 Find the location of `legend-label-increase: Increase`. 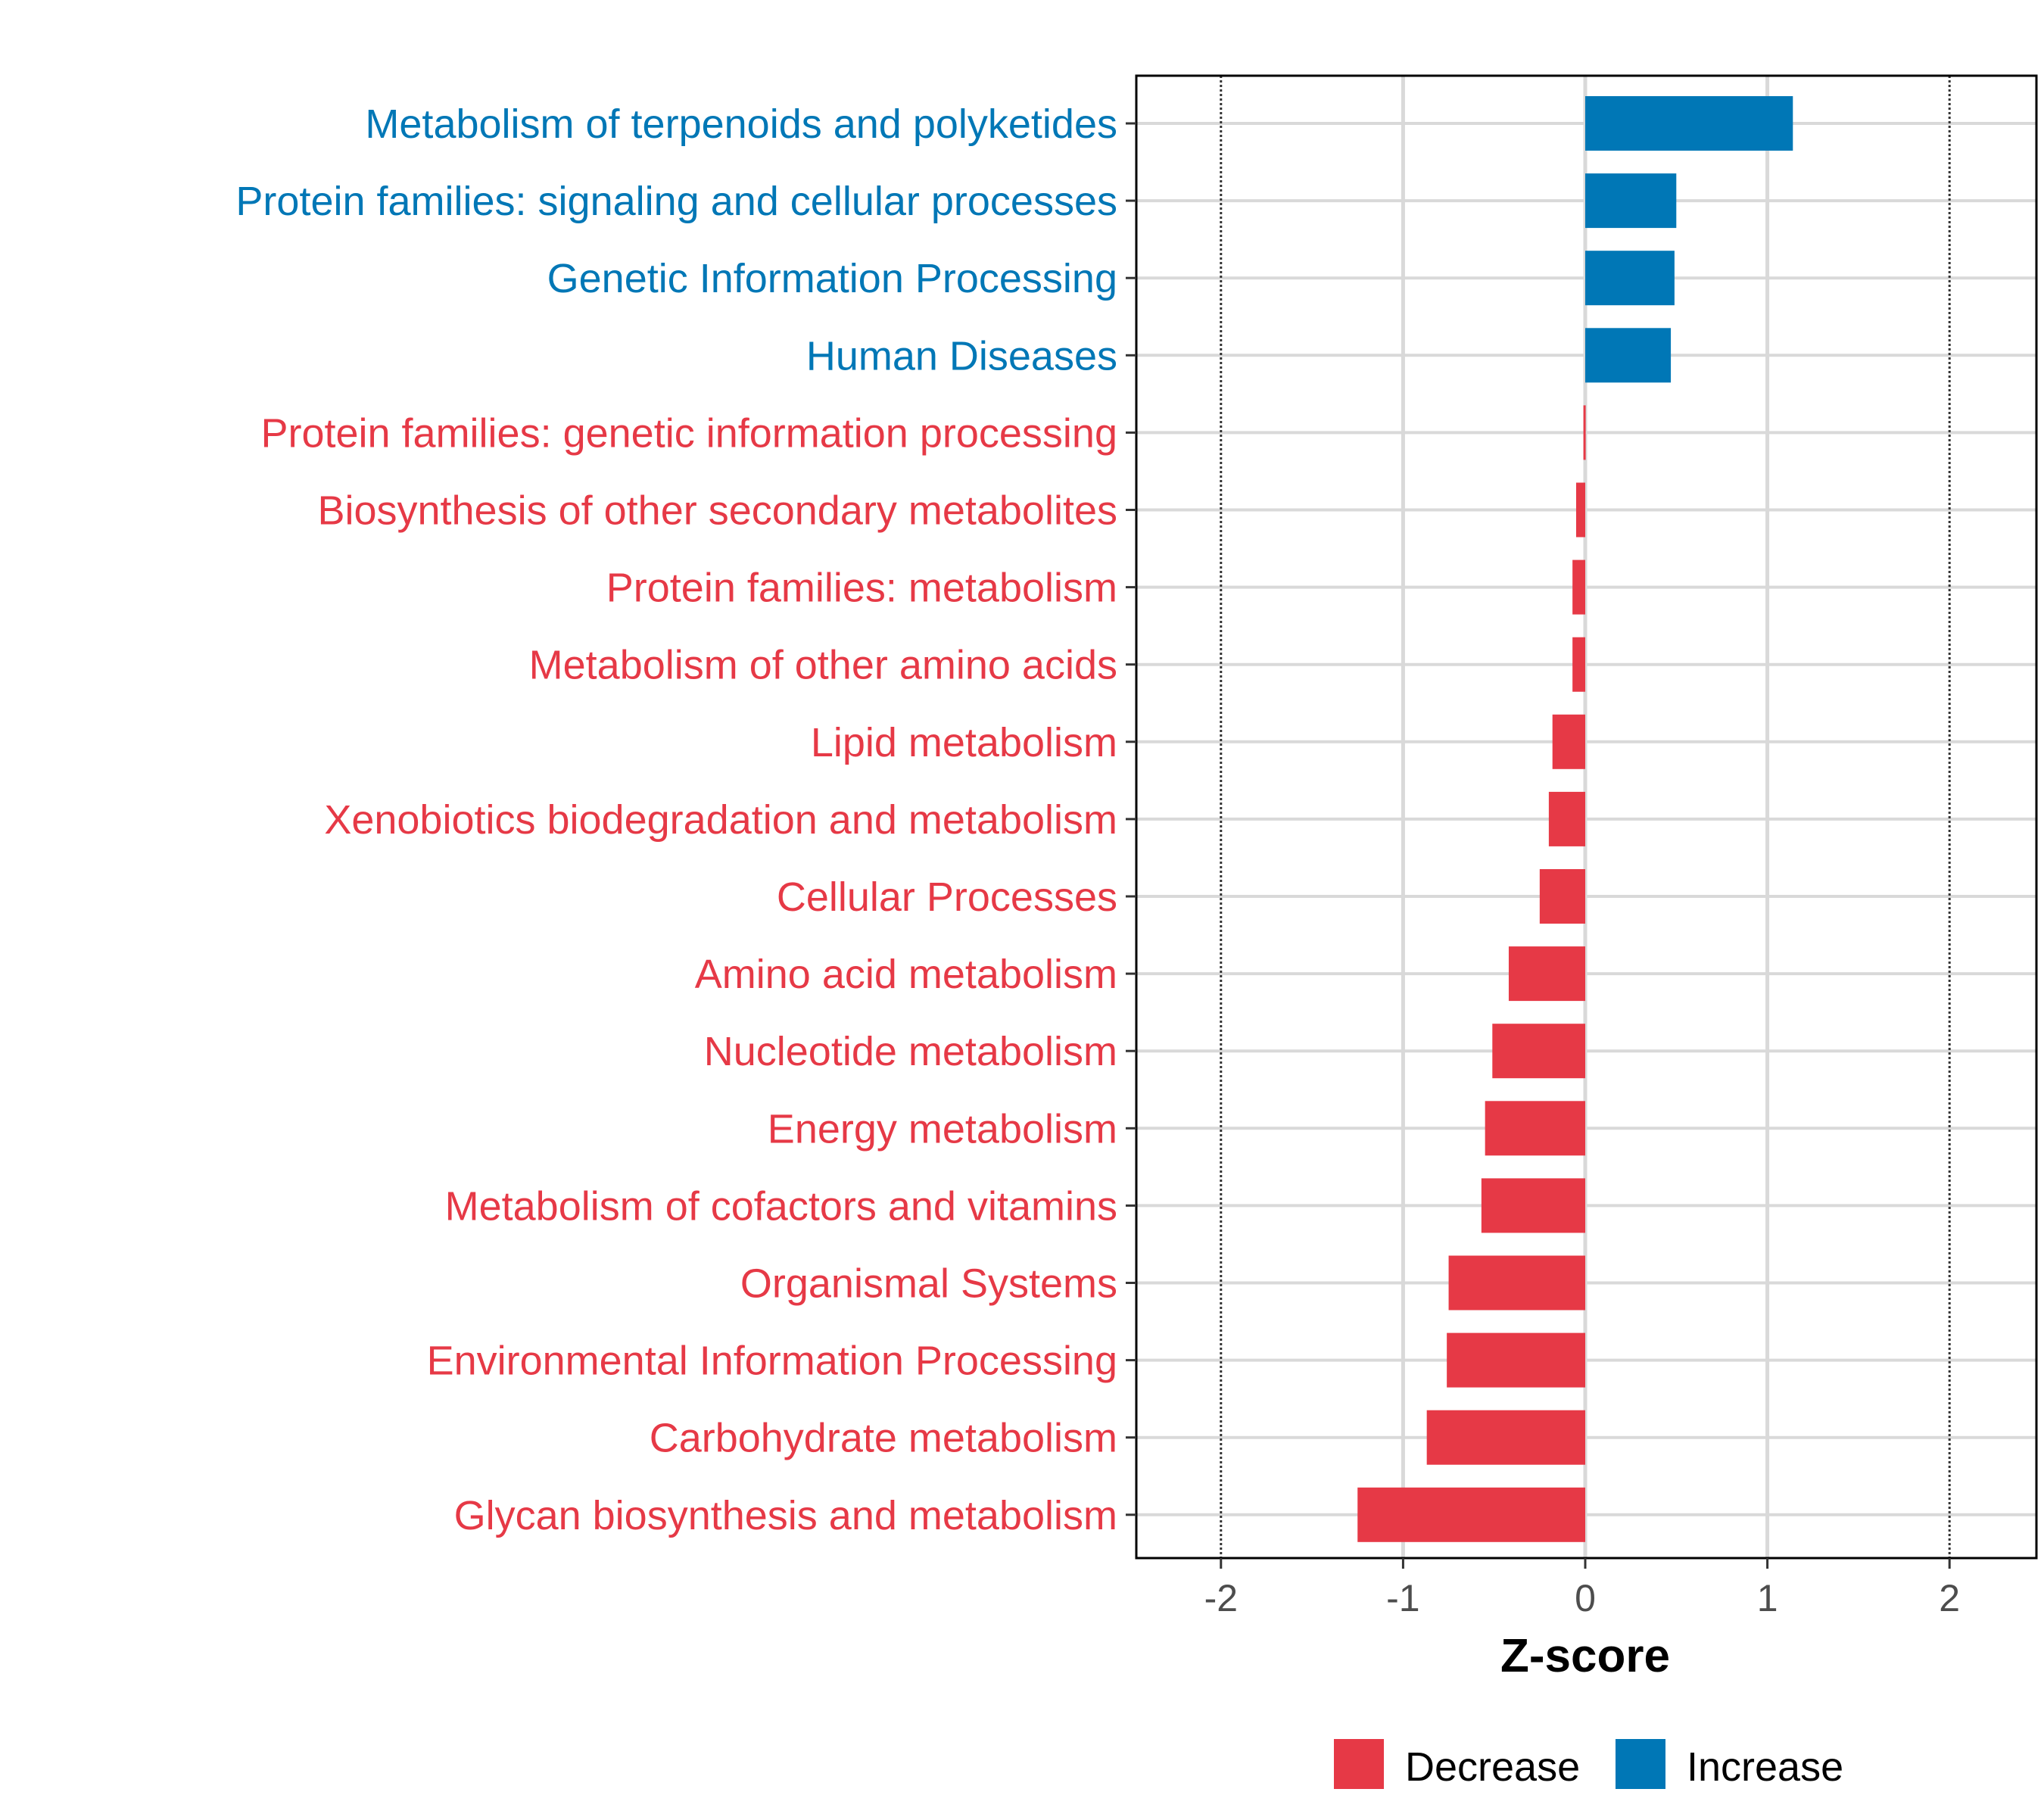

legend-label-increase: Increase is located at coordinates (1765, 1767).